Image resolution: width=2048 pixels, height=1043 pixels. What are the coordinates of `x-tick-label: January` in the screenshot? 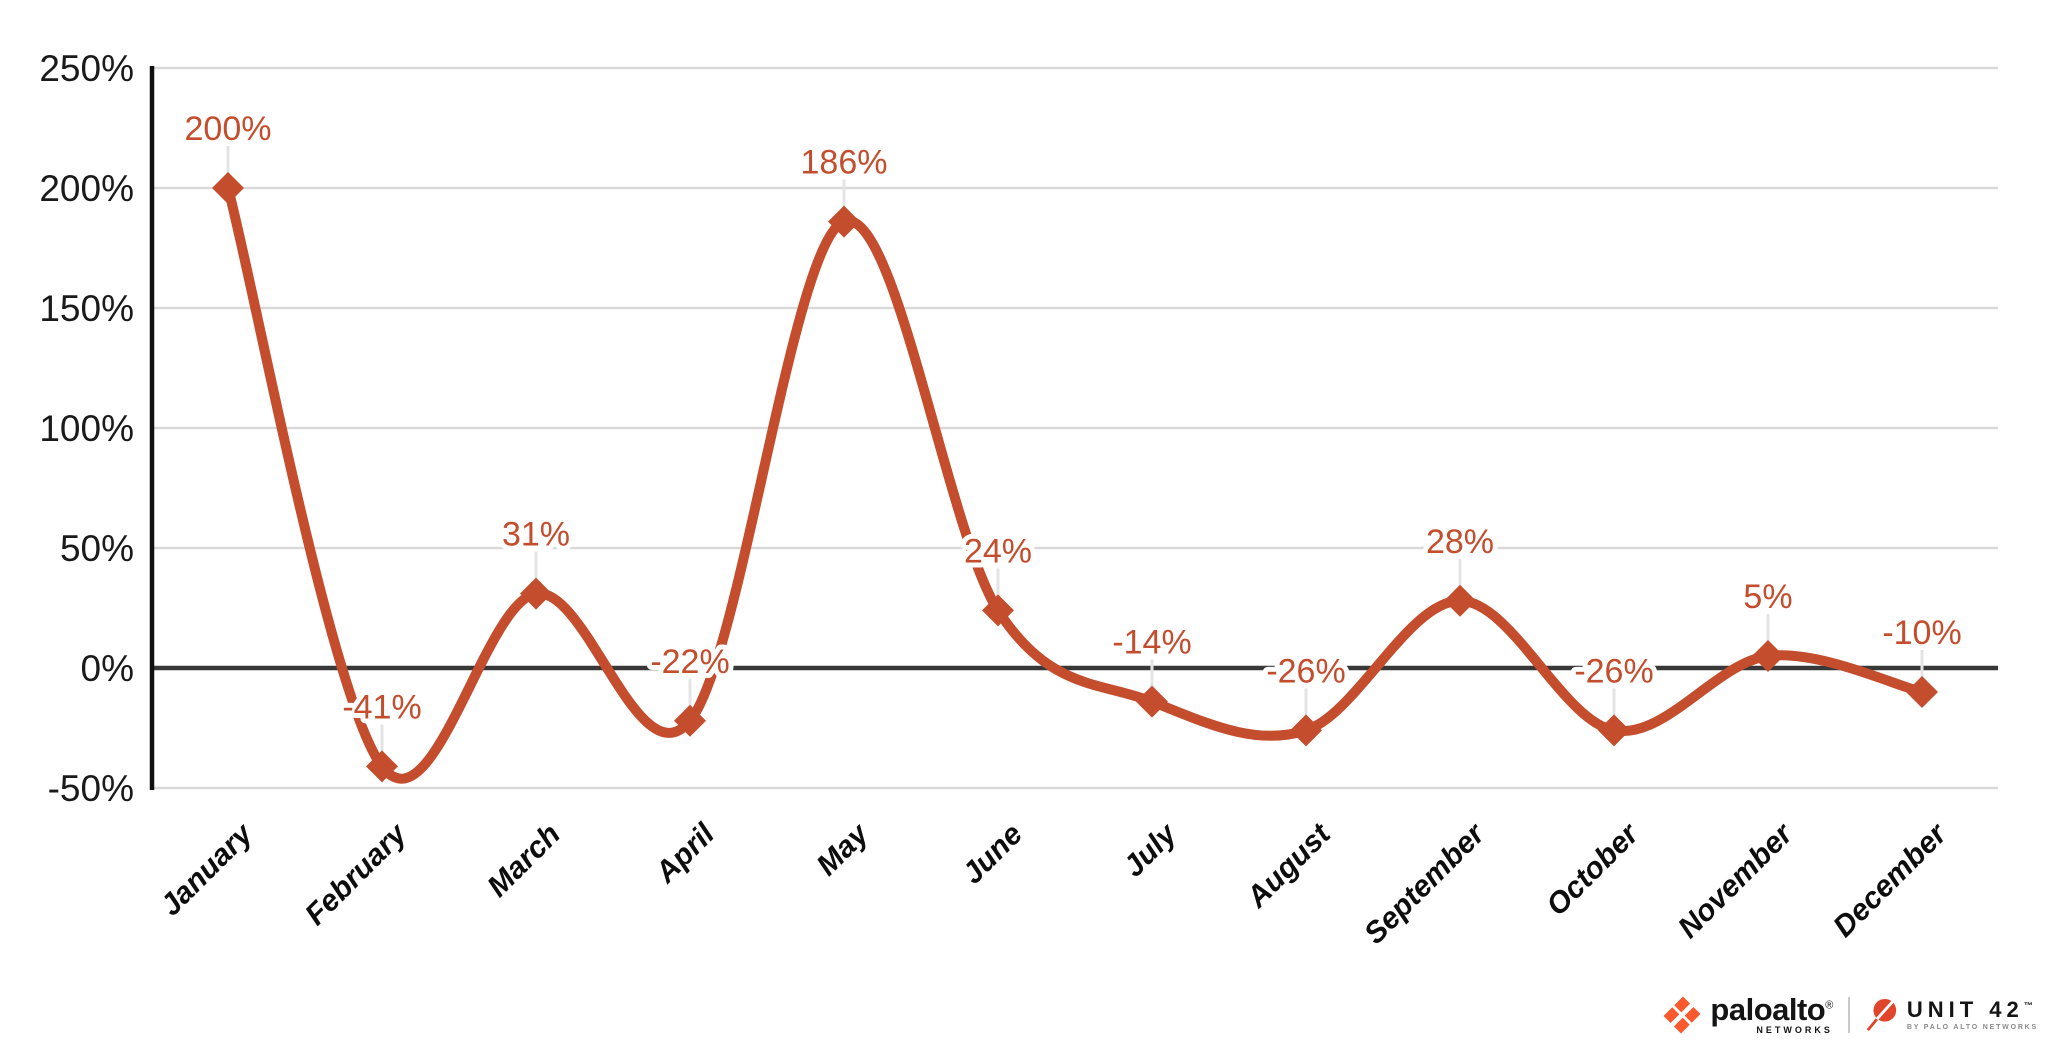 It's located at (207, 870).